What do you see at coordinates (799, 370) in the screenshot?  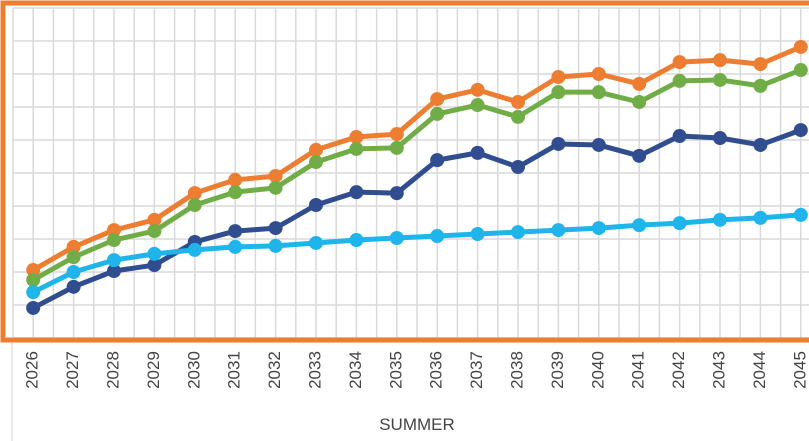 I see `x-tick-label: 2045` at bounding box center [799, 370].